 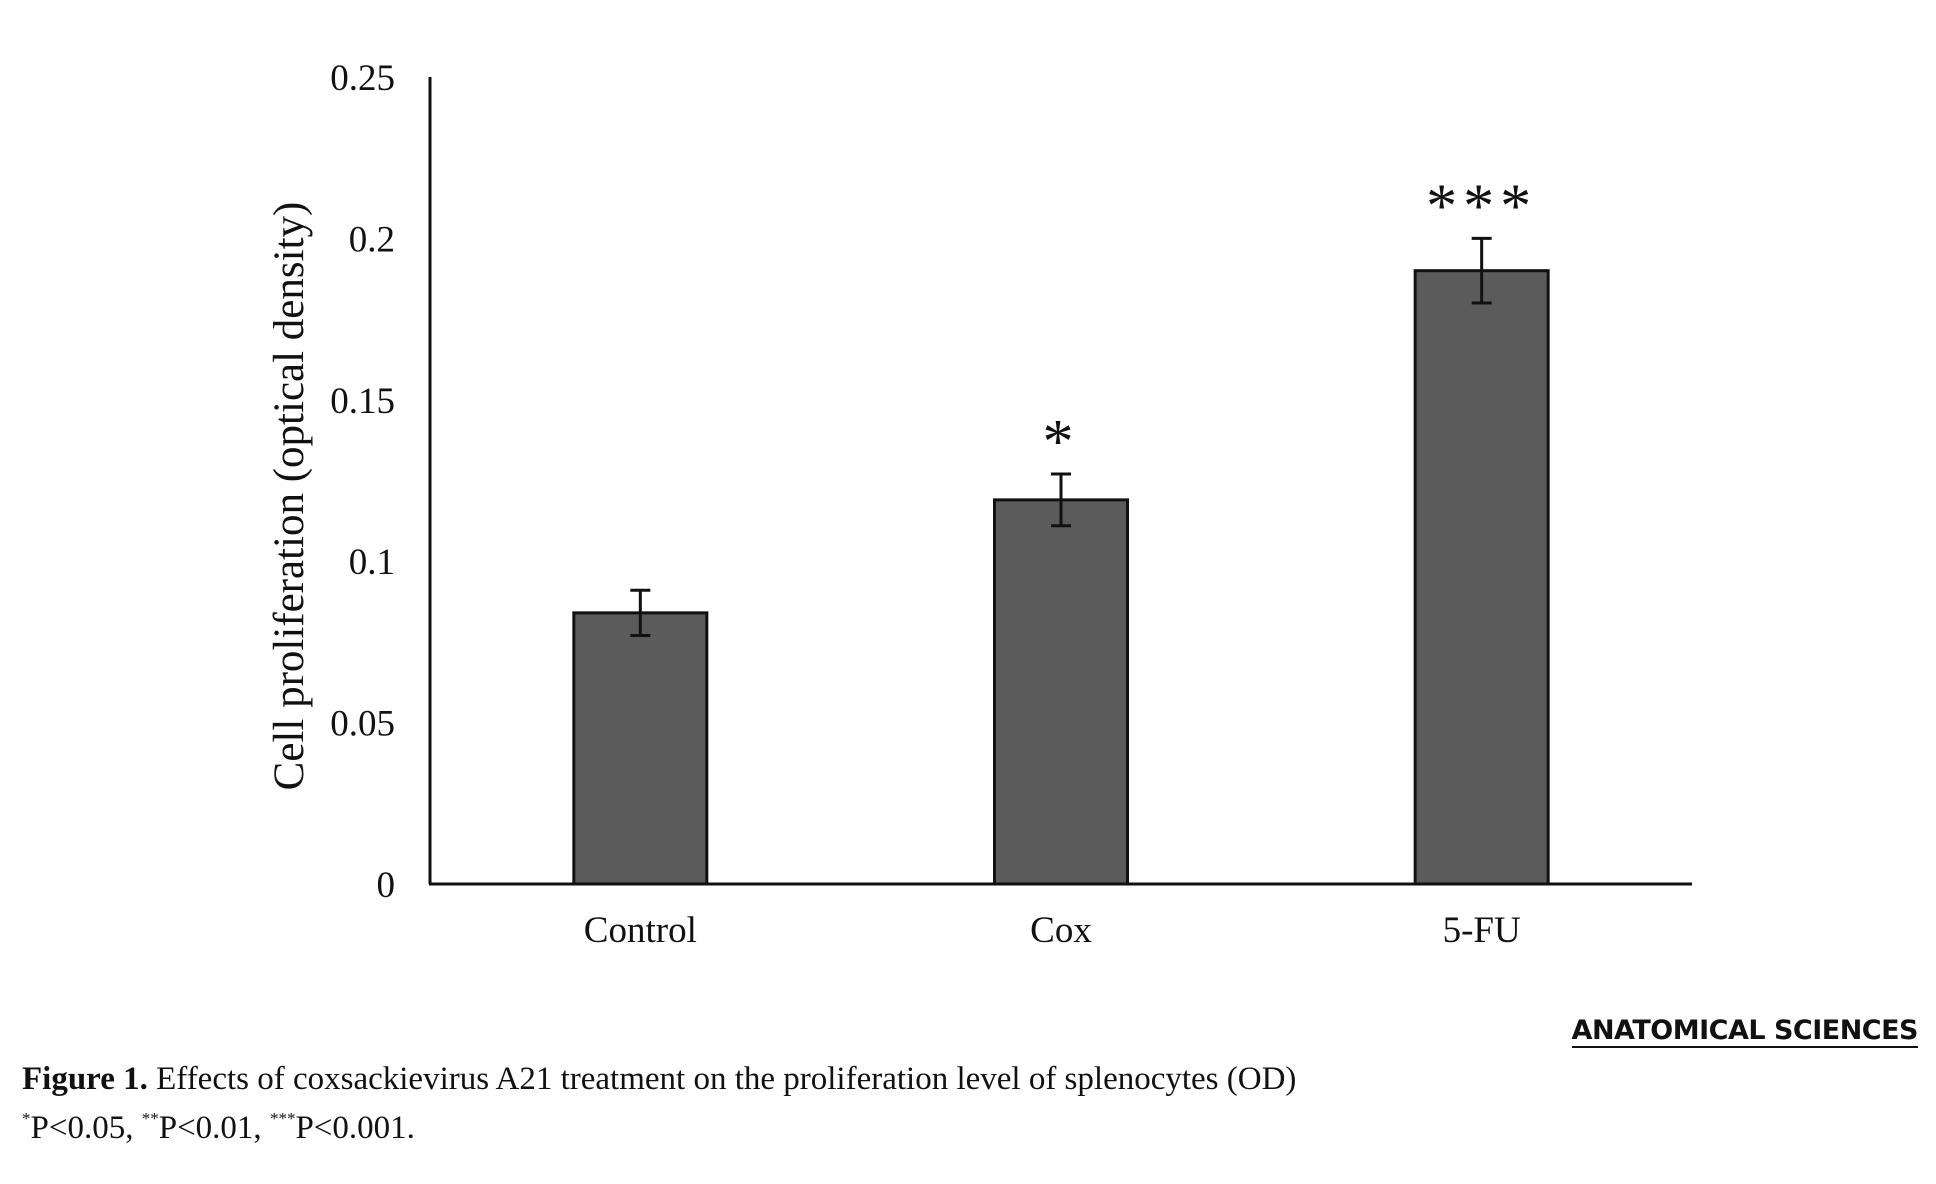 I want to click on y-axis-title: Cell proliferation (optical density), so click(x=289, y=496).